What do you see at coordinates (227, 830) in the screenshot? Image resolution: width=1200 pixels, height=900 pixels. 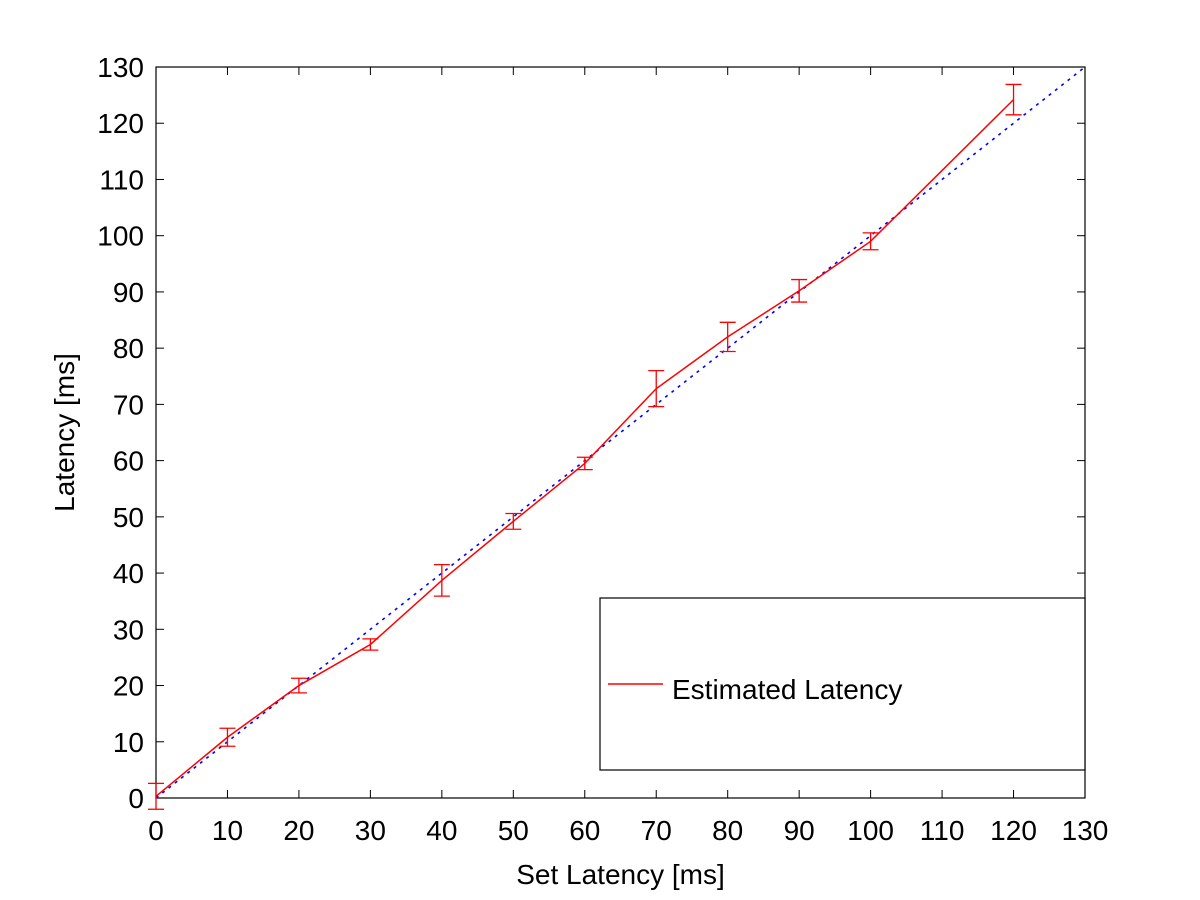 I see `x-tick-label: 10` at bounding box center [227, 830].